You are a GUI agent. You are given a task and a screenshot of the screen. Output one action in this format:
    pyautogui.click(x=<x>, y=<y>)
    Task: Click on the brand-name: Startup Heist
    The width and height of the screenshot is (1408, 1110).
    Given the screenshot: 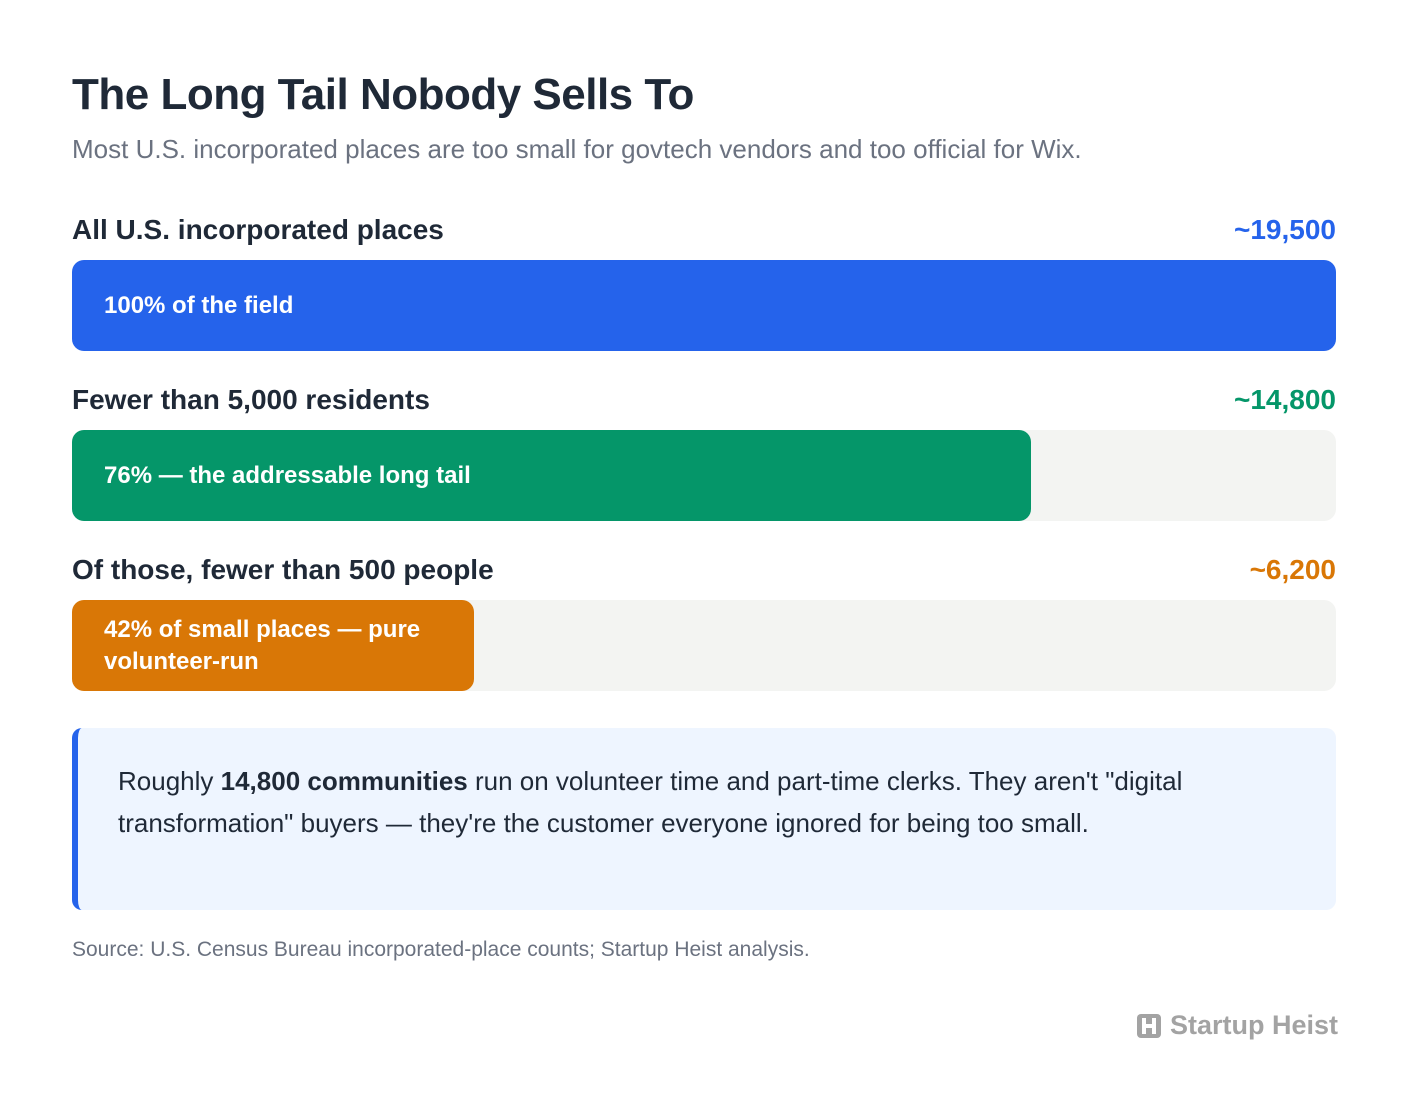 What is the action you would take?
    pyautogui.click(x=1253, y=1025)
    